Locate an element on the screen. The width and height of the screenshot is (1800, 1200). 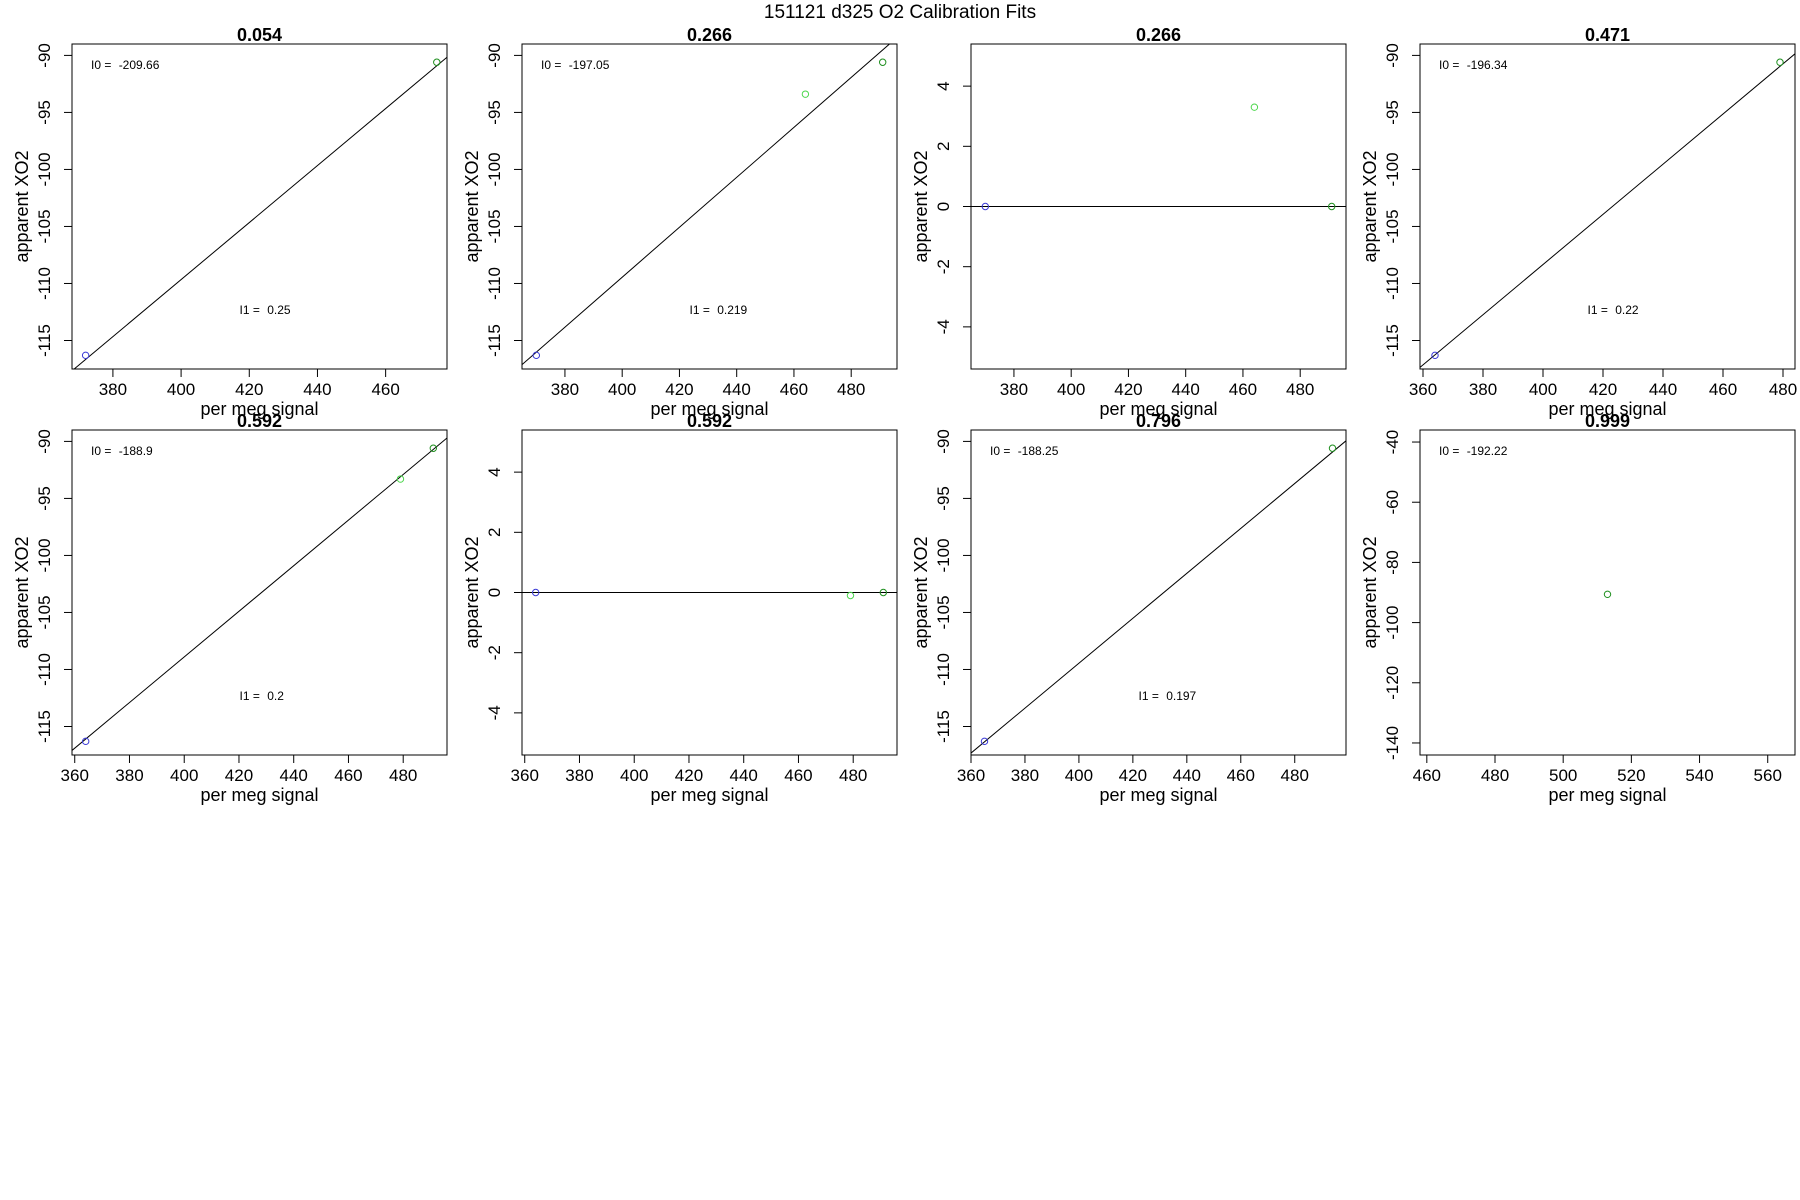
coef-annotation: I0 = -197.05 is located at coordinates (575, 65).